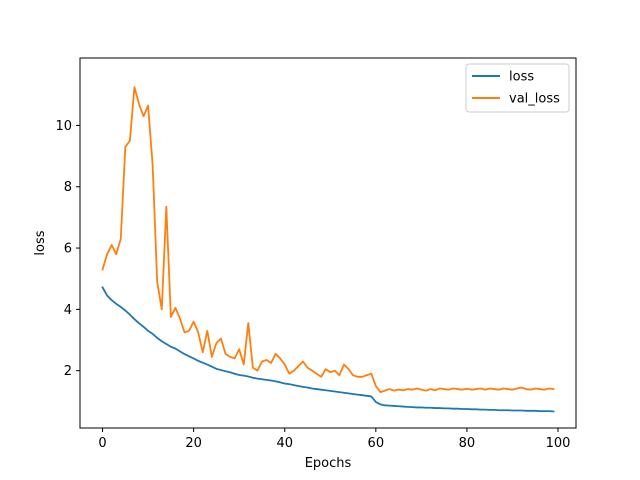 The image size is (640, 480). I want to click on x-axis-ticks: 0 20 40 60 80 100, so click(334, 439).